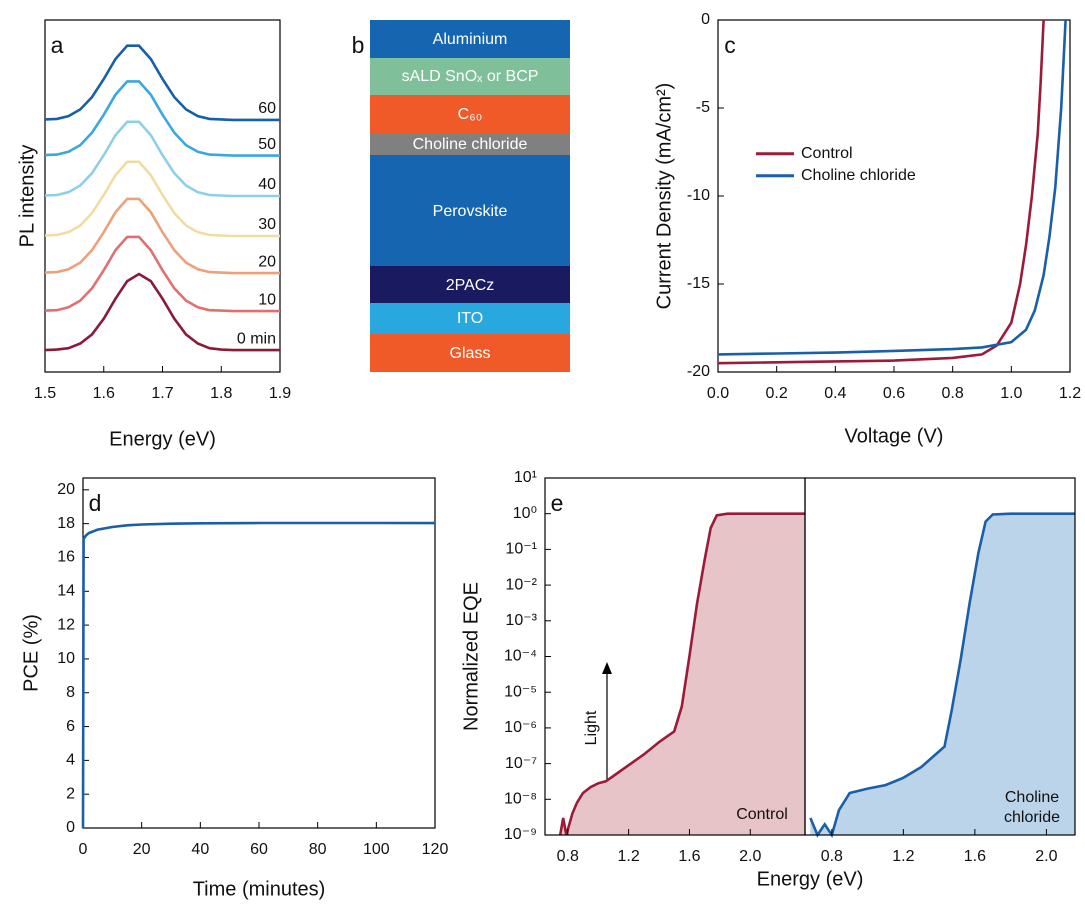 The image size is (1085, 909). Describe the element at coordinates (521, 549) in the screenshot. I see `y-tick-label: 10⁻¹` at that location.